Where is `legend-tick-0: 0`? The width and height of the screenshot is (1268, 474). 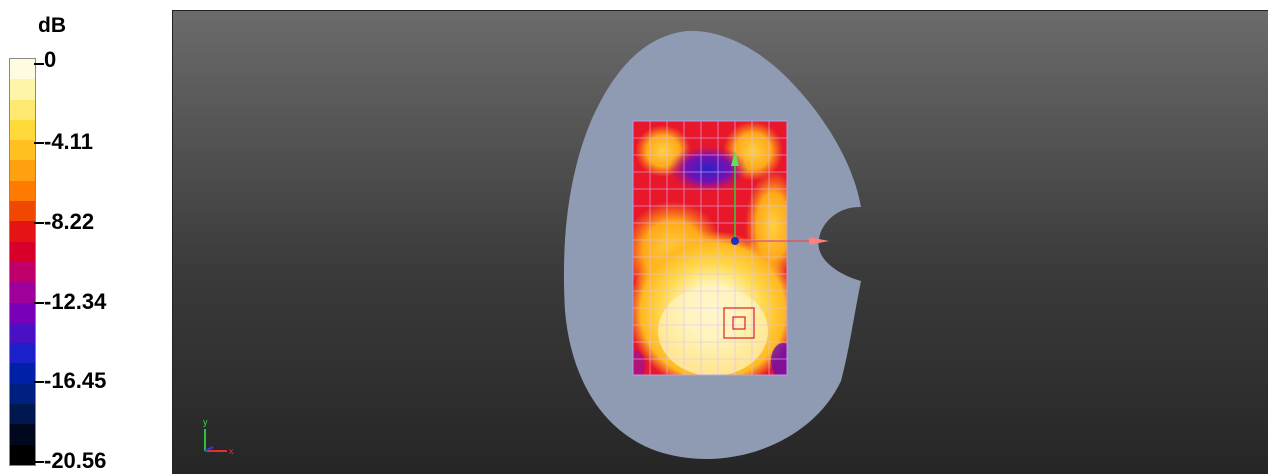 legend-tick-0: 0 is located at coordinates (50, 59).